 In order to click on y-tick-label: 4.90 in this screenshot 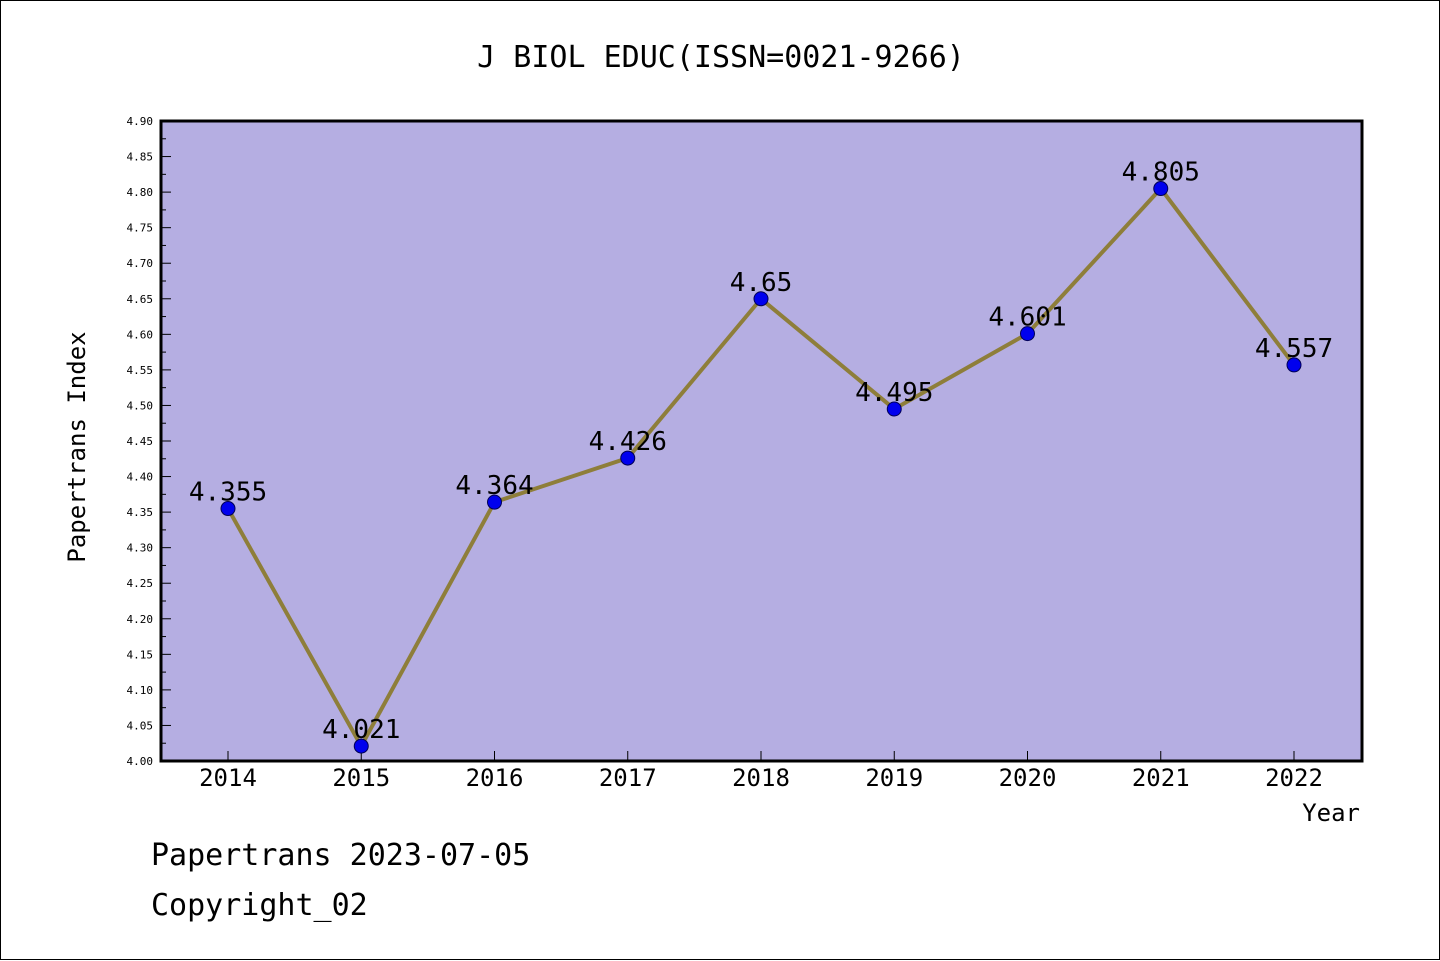, I will do `click(140, 121)`.